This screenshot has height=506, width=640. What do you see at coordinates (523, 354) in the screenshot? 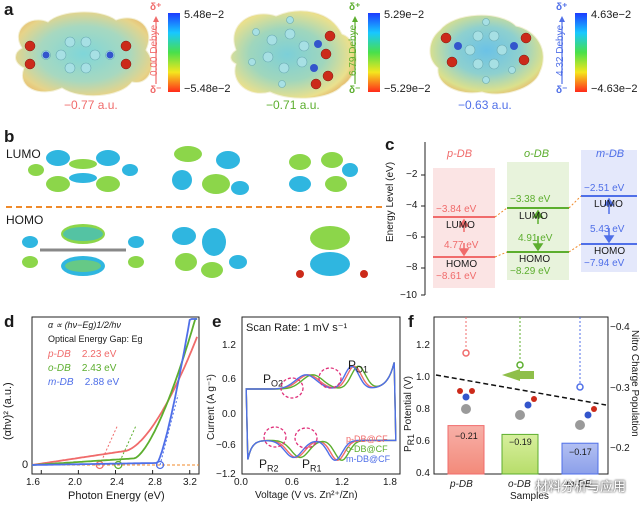
I see `f-markers` at bounding box center [523, 354].